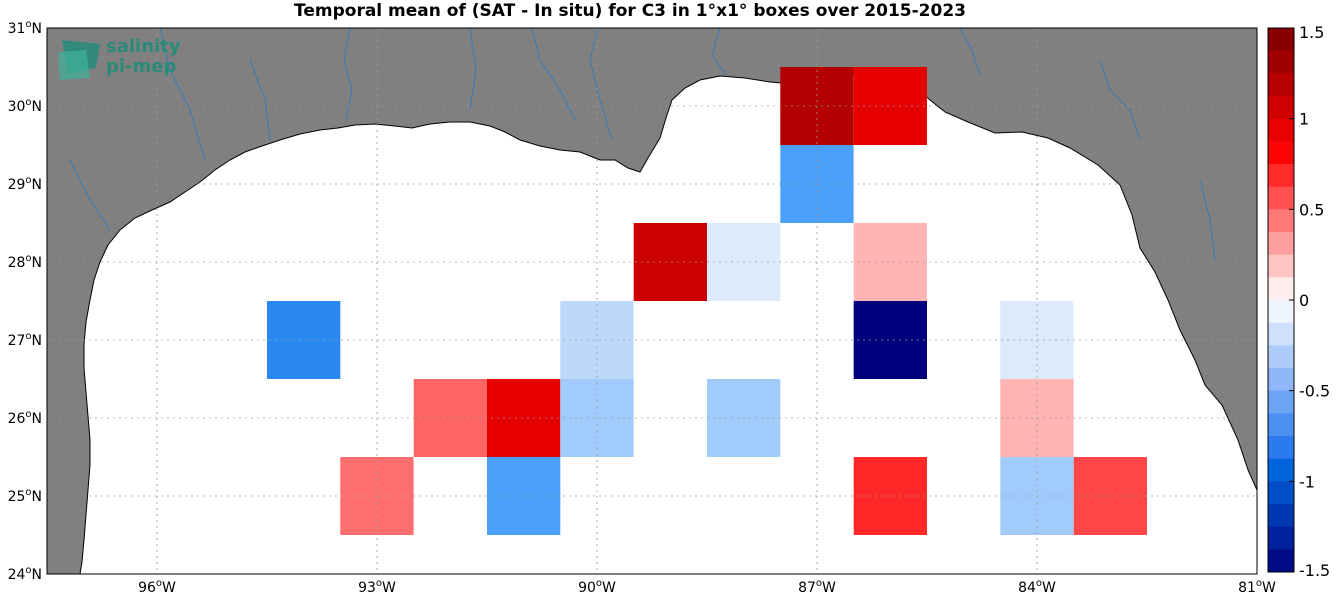 The image size is (1339, 594). What do you see at coordinates (377, 586) in the screenshot?
I see `longitude-tick-label: 93oW` at bounding box center [377, 586].